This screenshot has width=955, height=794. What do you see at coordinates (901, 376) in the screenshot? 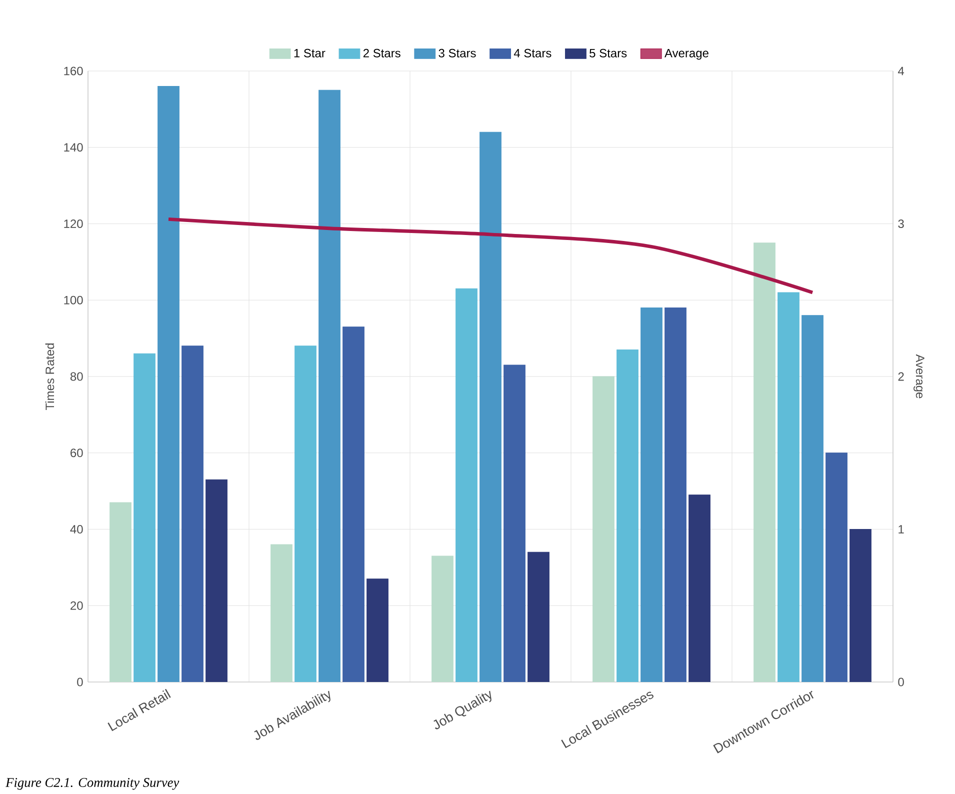
I see `y2-tick-label: 2` at bounding box center [901, 376].